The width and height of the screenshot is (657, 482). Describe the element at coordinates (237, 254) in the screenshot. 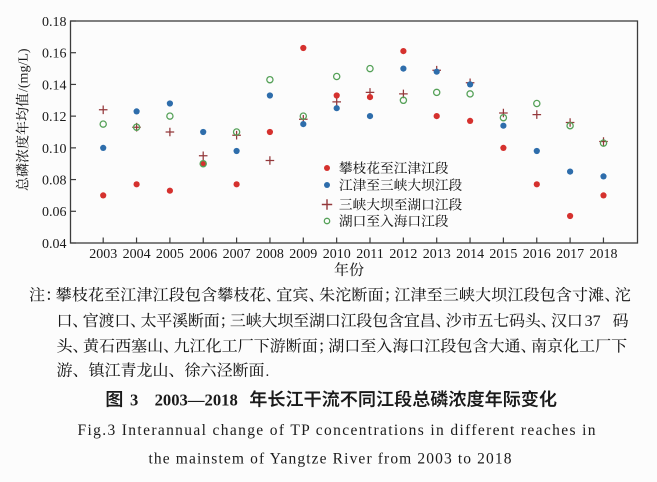

I see `svg-text: 2007` at that location.